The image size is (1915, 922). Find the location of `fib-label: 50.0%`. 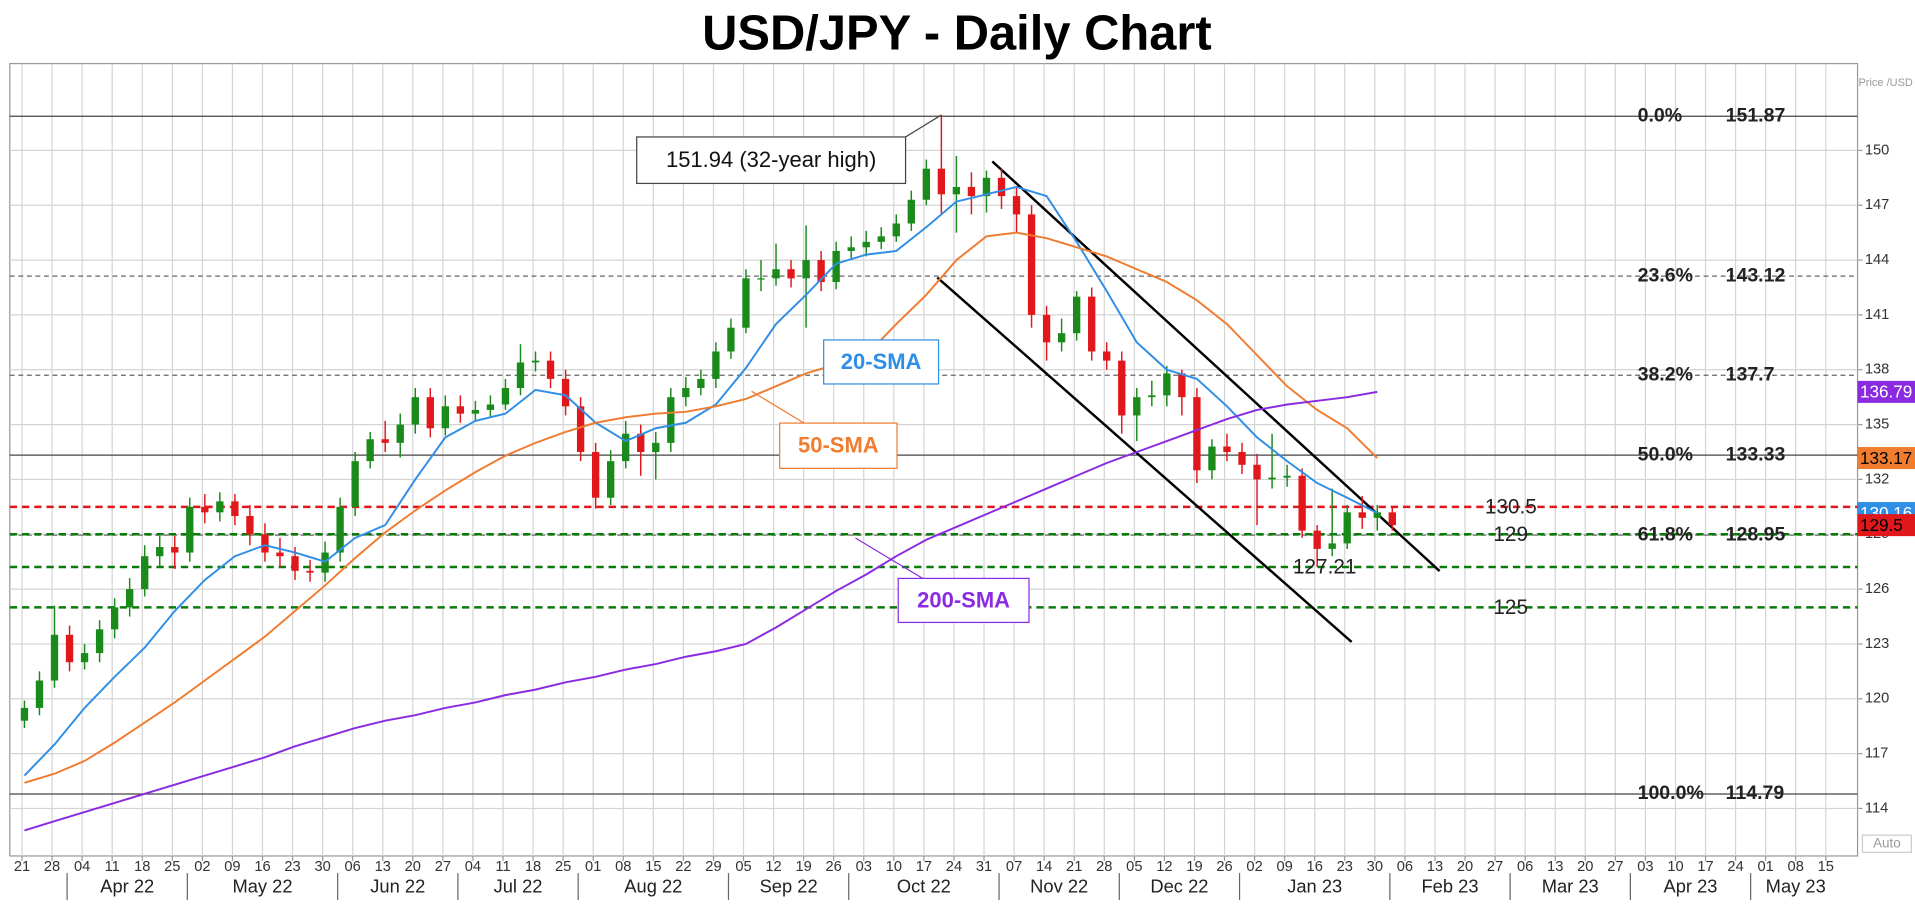

fib-label: 50.0% is located at coordinates (1665, 454).